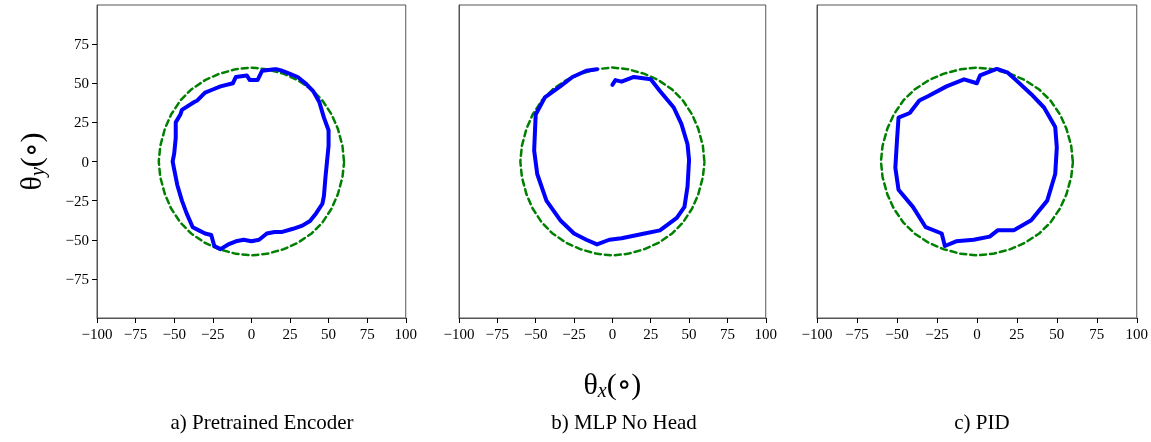 Image resolution: width=1151 pixels, height=442 pixels. What do you see at coordinates (81, 122) in the screenshot?
I see `y-tick-label: 25` at bounding box center [81, 122].